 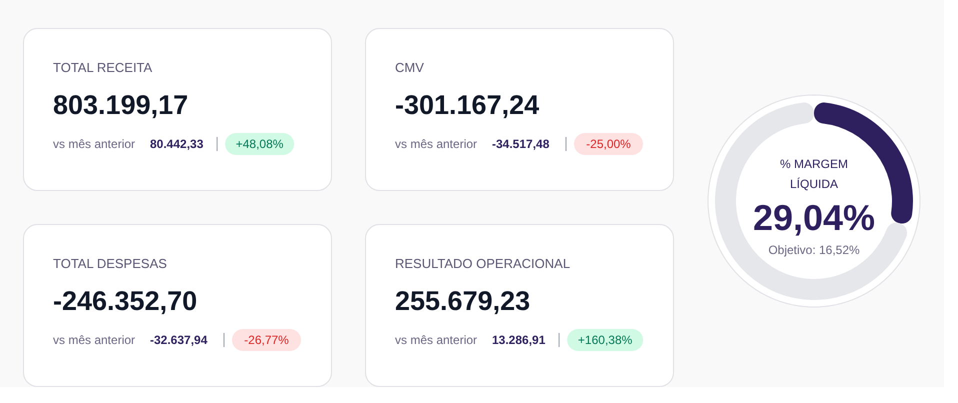 I want to click on text: +160,38%, so click(x=605, y=340).